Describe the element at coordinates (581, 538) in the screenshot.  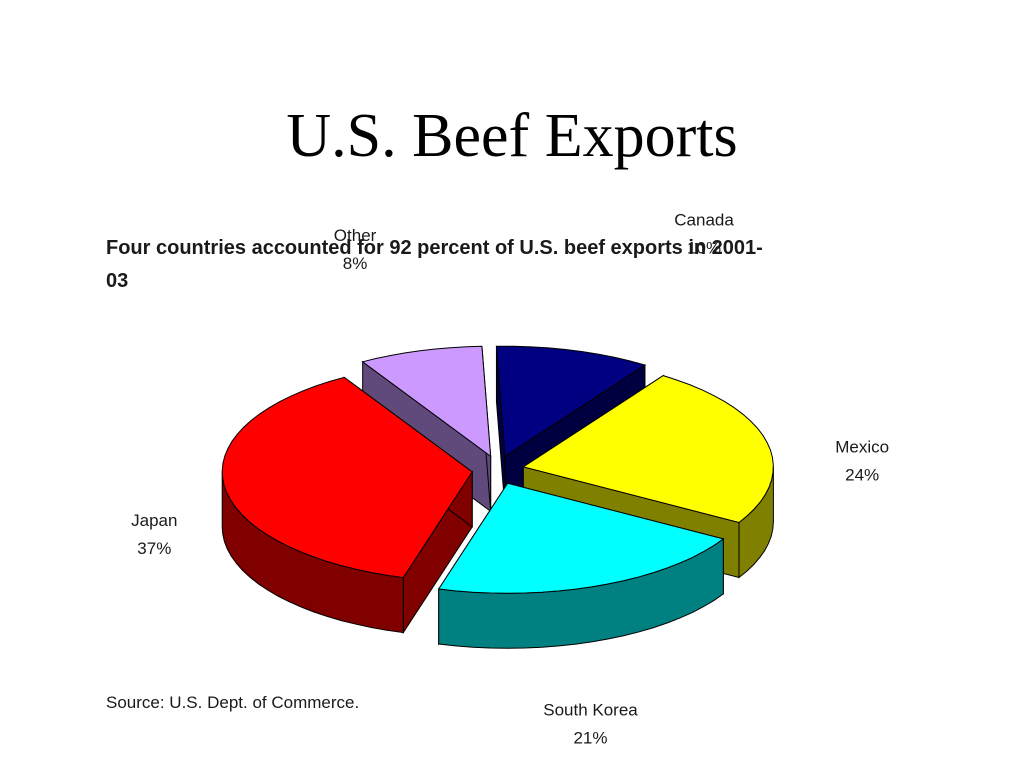
I see `slice-top-south-korea` at that location.